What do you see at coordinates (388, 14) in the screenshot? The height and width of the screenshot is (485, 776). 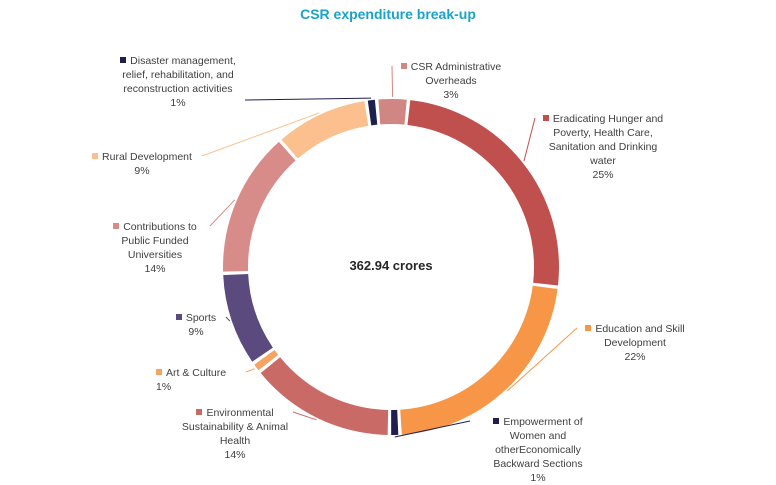 I see `chart-title: CSR expenditure break-up` at bounding box center [388, 14].